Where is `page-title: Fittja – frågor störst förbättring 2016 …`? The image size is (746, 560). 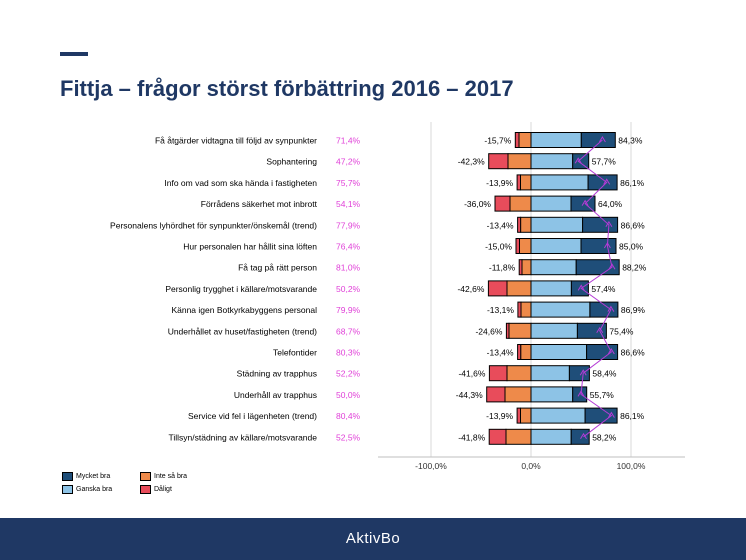
page-title: Fittja – frågor störst förbättring 2016 … is located at coordinates (287, 88).